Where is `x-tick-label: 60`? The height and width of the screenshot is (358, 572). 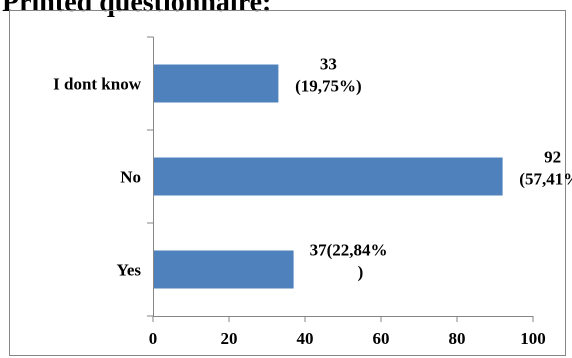 x-tick-label: 60 is located at coordinates (381, 338).